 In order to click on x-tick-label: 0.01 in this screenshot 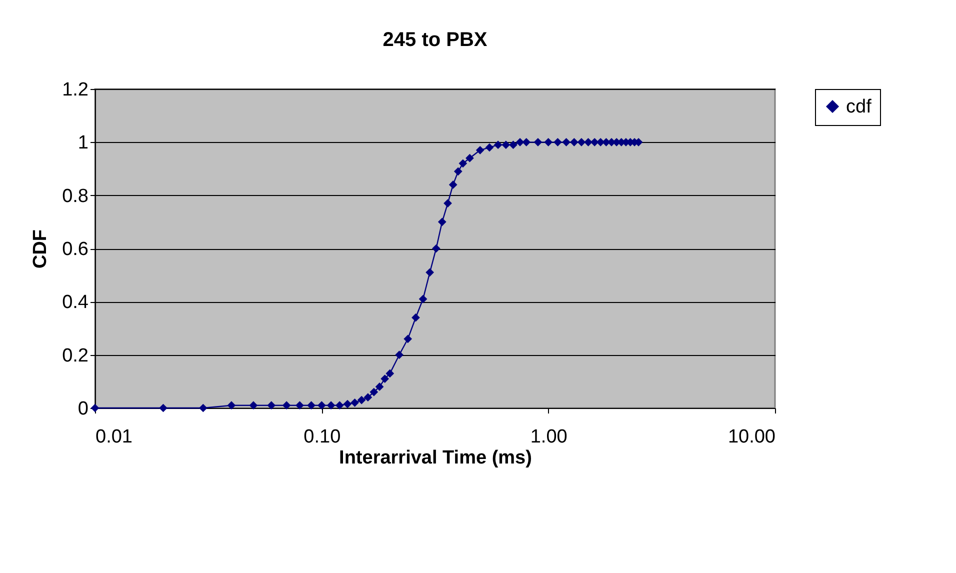, I will do `click(114, 437)`.